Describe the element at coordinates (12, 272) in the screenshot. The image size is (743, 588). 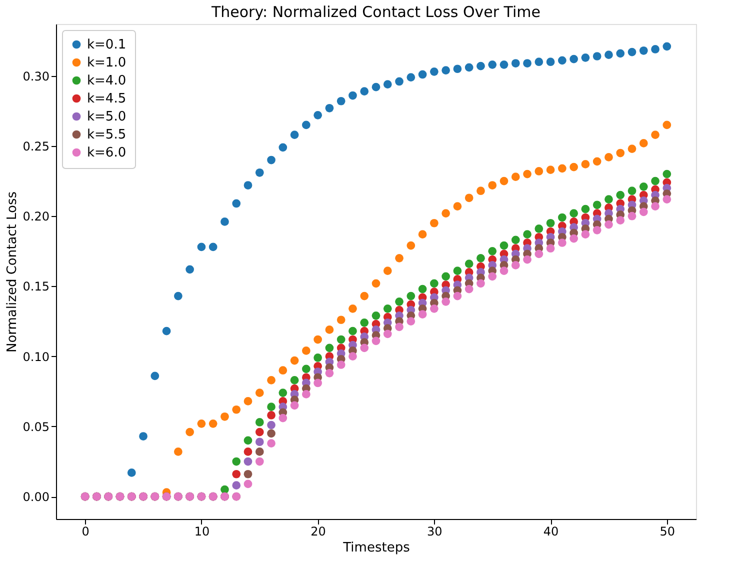
I see `y-axis-title: Normalized Contact Loss` at that location.